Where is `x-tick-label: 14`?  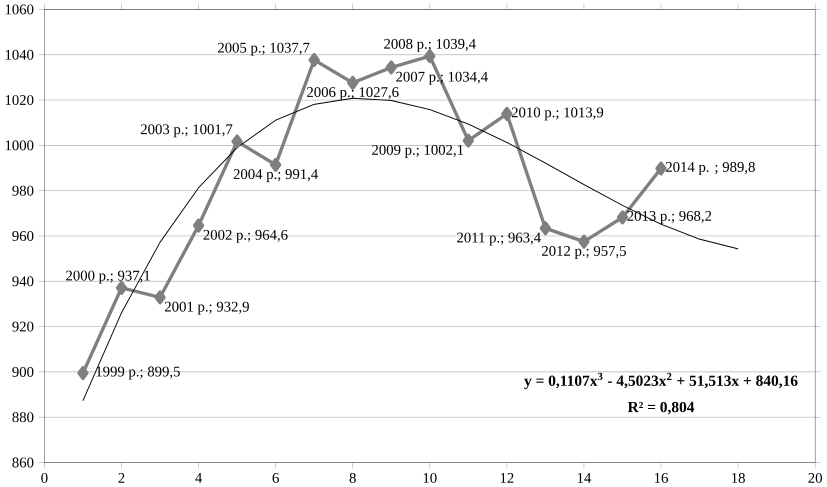 x-tick-label: 14 is located at coordinates (585, 477).